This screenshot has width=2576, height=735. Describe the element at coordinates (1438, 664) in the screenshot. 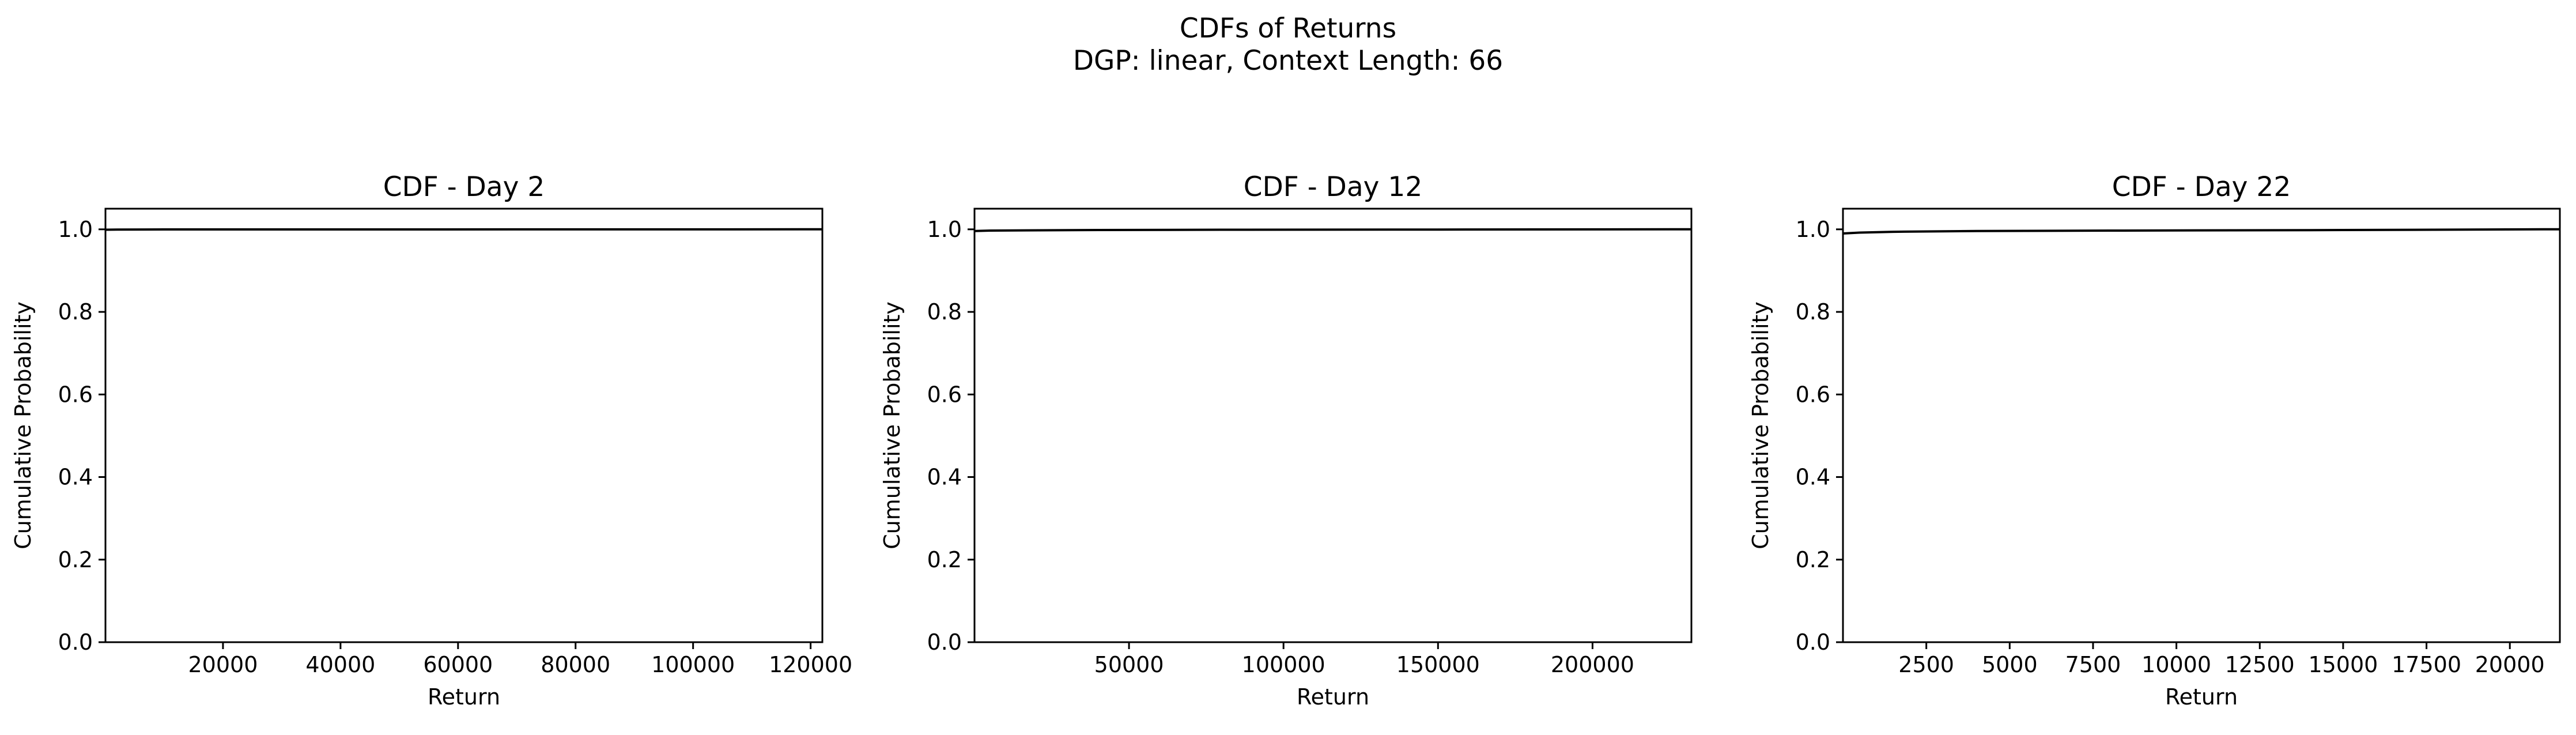

I see `x-tick-label: 150000` at that location.